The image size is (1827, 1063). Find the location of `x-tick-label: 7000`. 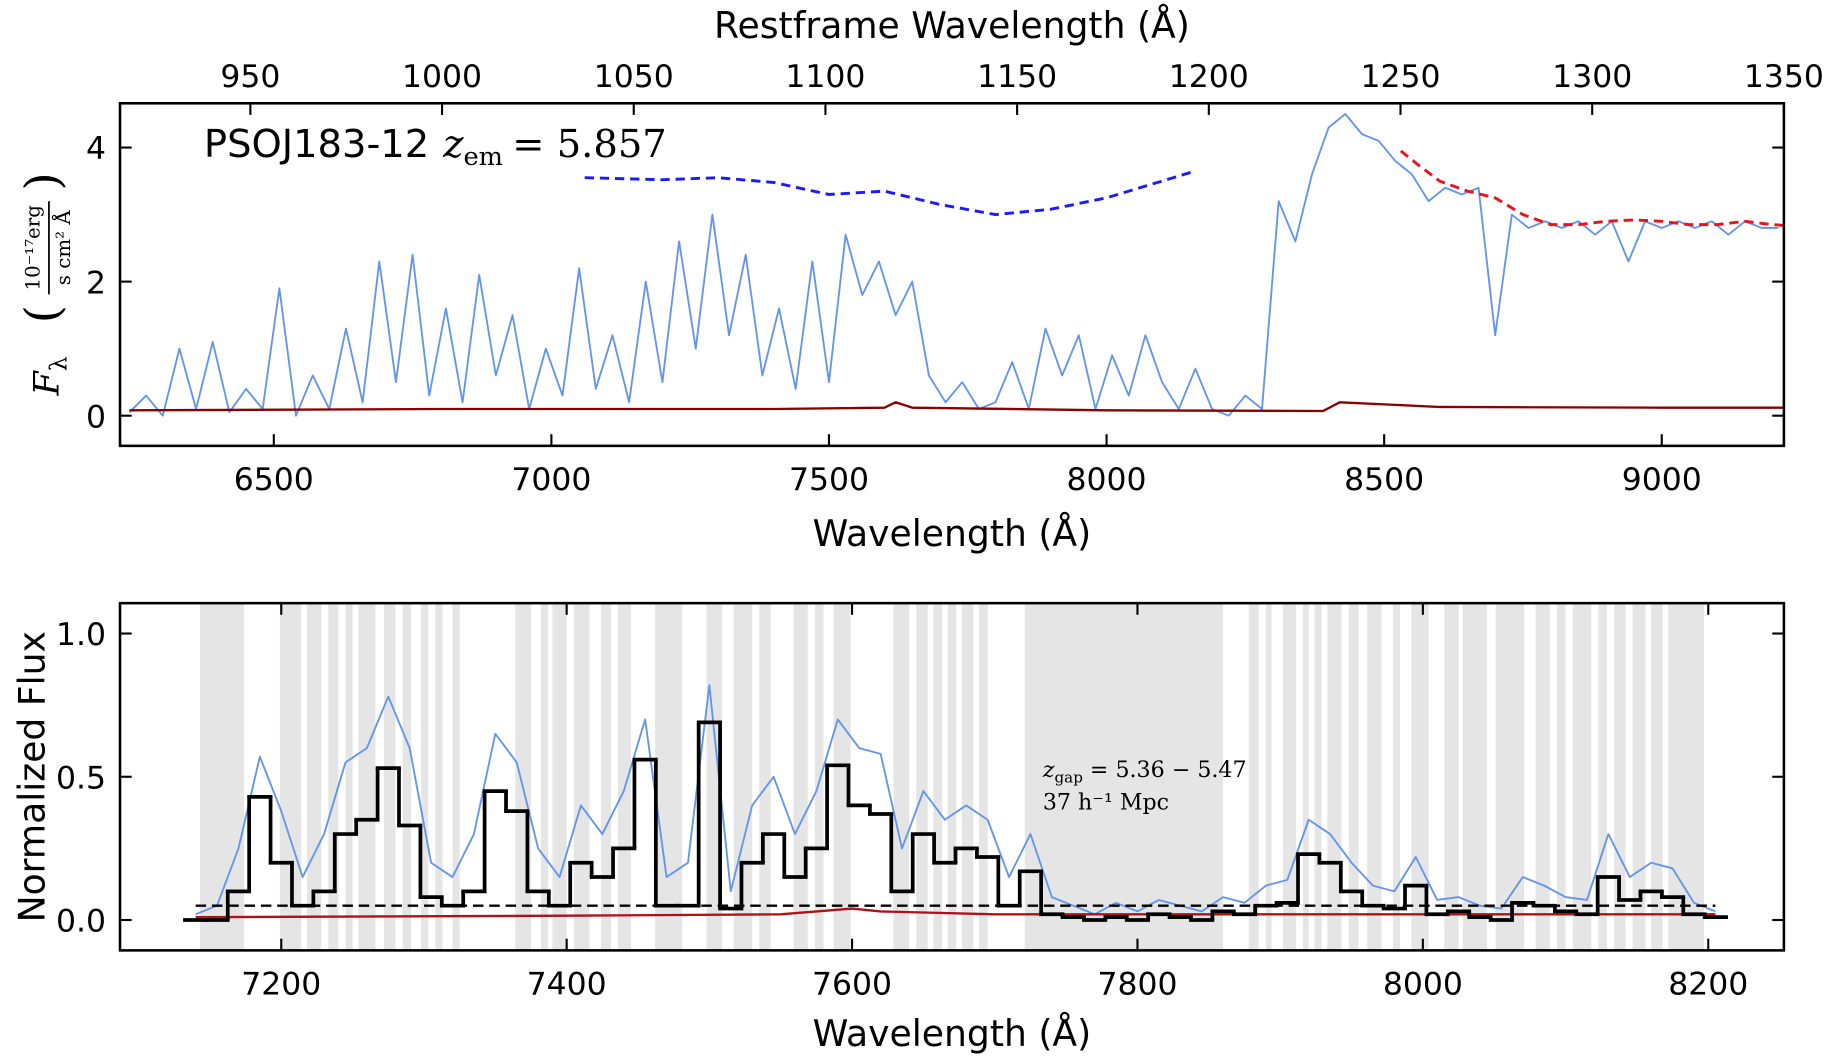

x-tick-label: 7000 is located at coordinates (551, 480).